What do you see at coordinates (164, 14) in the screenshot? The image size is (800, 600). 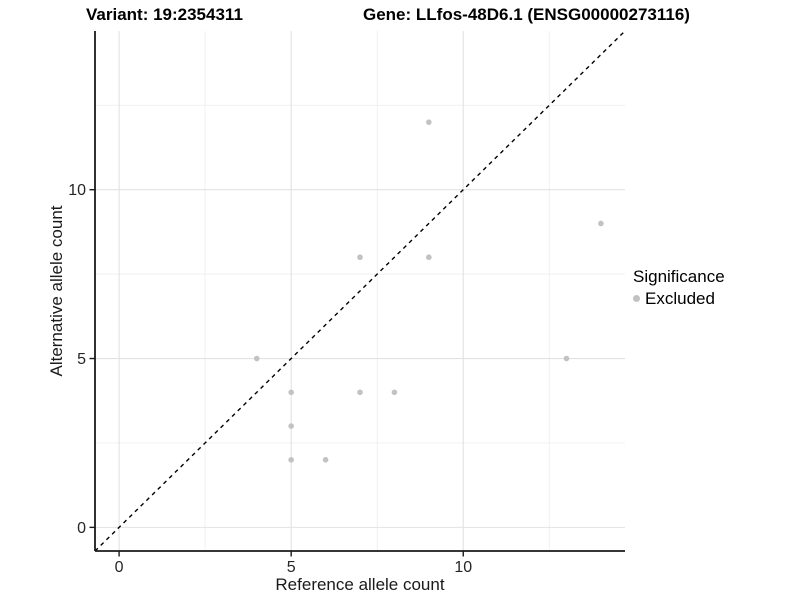 I see `variant-title: Variant: 19:2354311` at bounding box center [164, 14].